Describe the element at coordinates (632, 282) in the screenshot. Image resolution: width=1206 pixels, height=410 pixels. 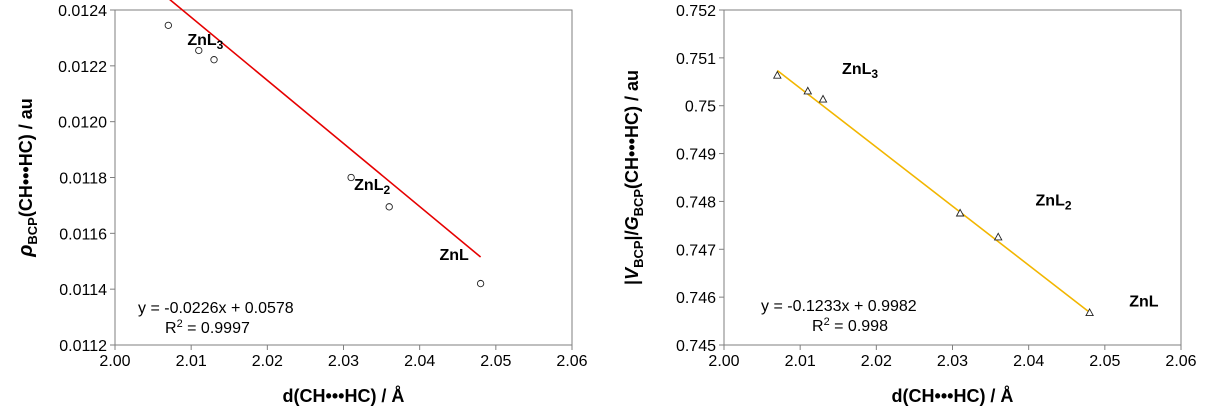
I see `y-axis-title-bar: |` at that location.